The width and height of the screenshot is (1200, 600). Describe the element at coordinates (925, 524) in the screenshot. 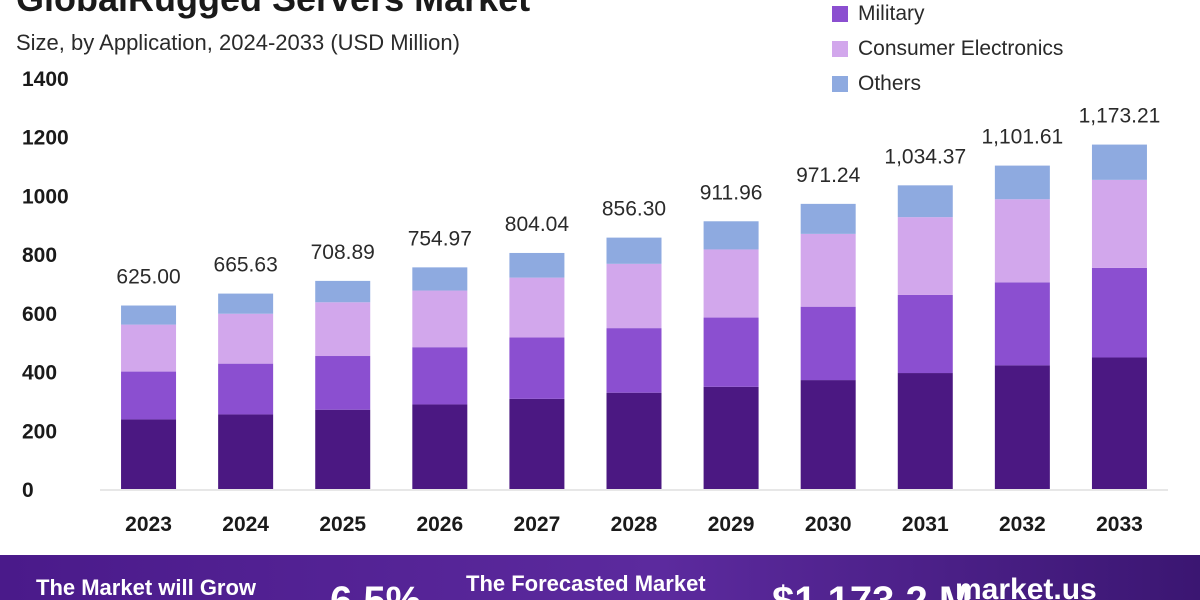

I see `x-tick-label: 2031` at that location.